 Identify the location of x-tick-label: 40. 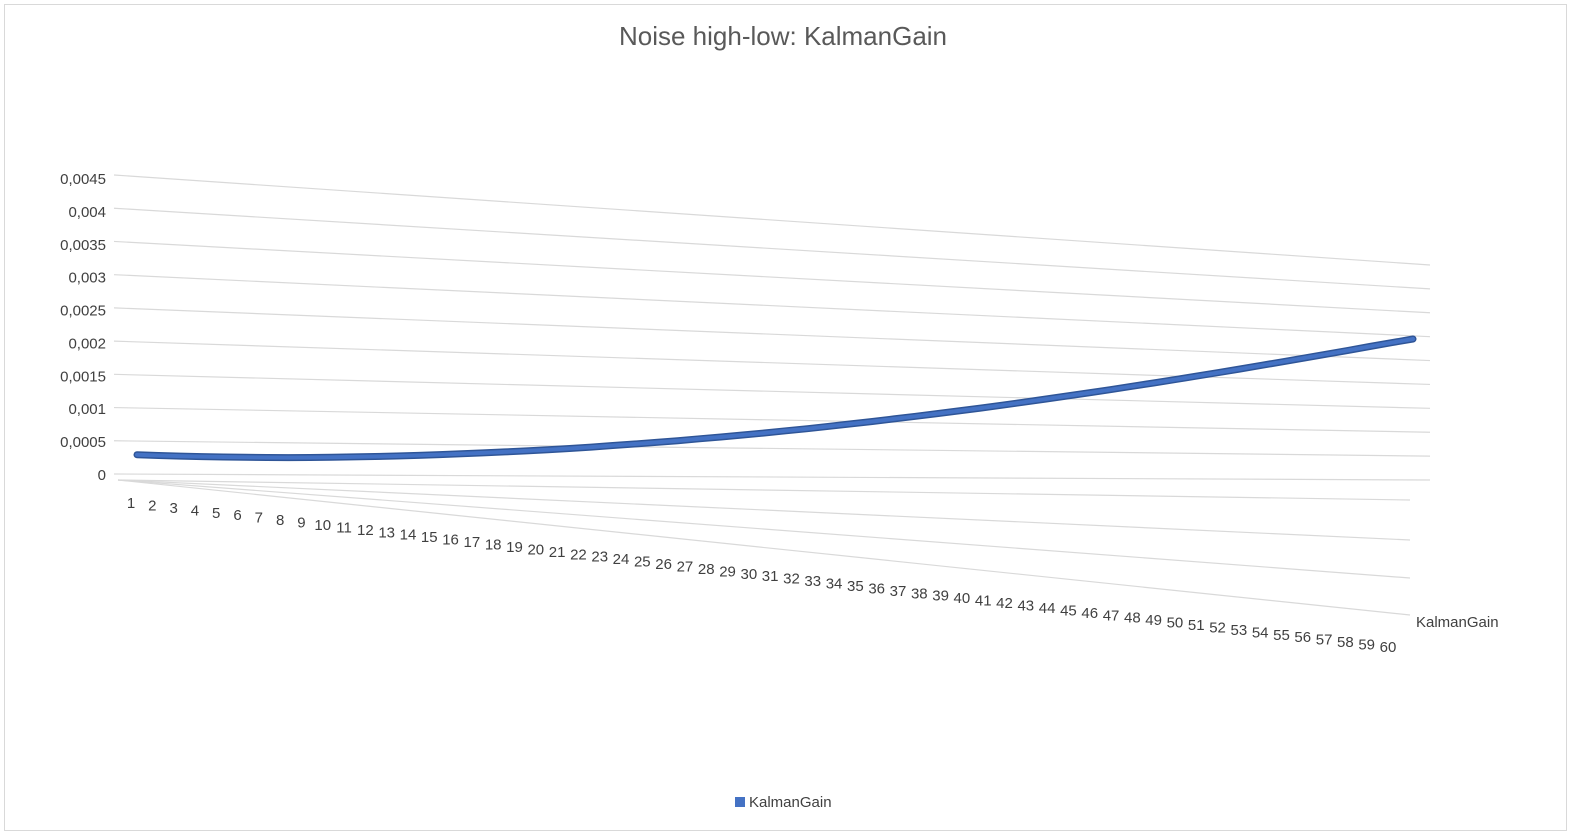
(962, 598).